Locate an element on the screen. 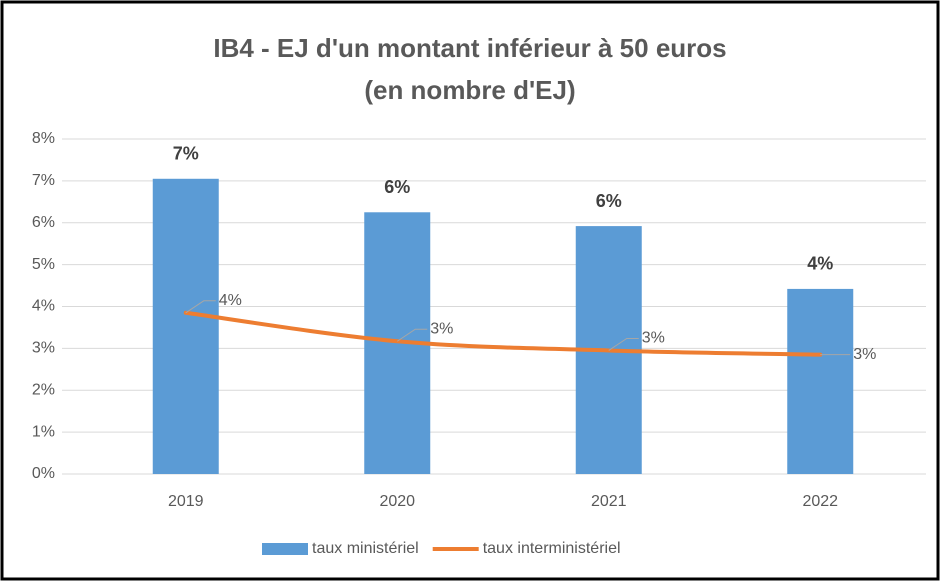  y-tick-label: 5% is located at coordinates (43, 264).